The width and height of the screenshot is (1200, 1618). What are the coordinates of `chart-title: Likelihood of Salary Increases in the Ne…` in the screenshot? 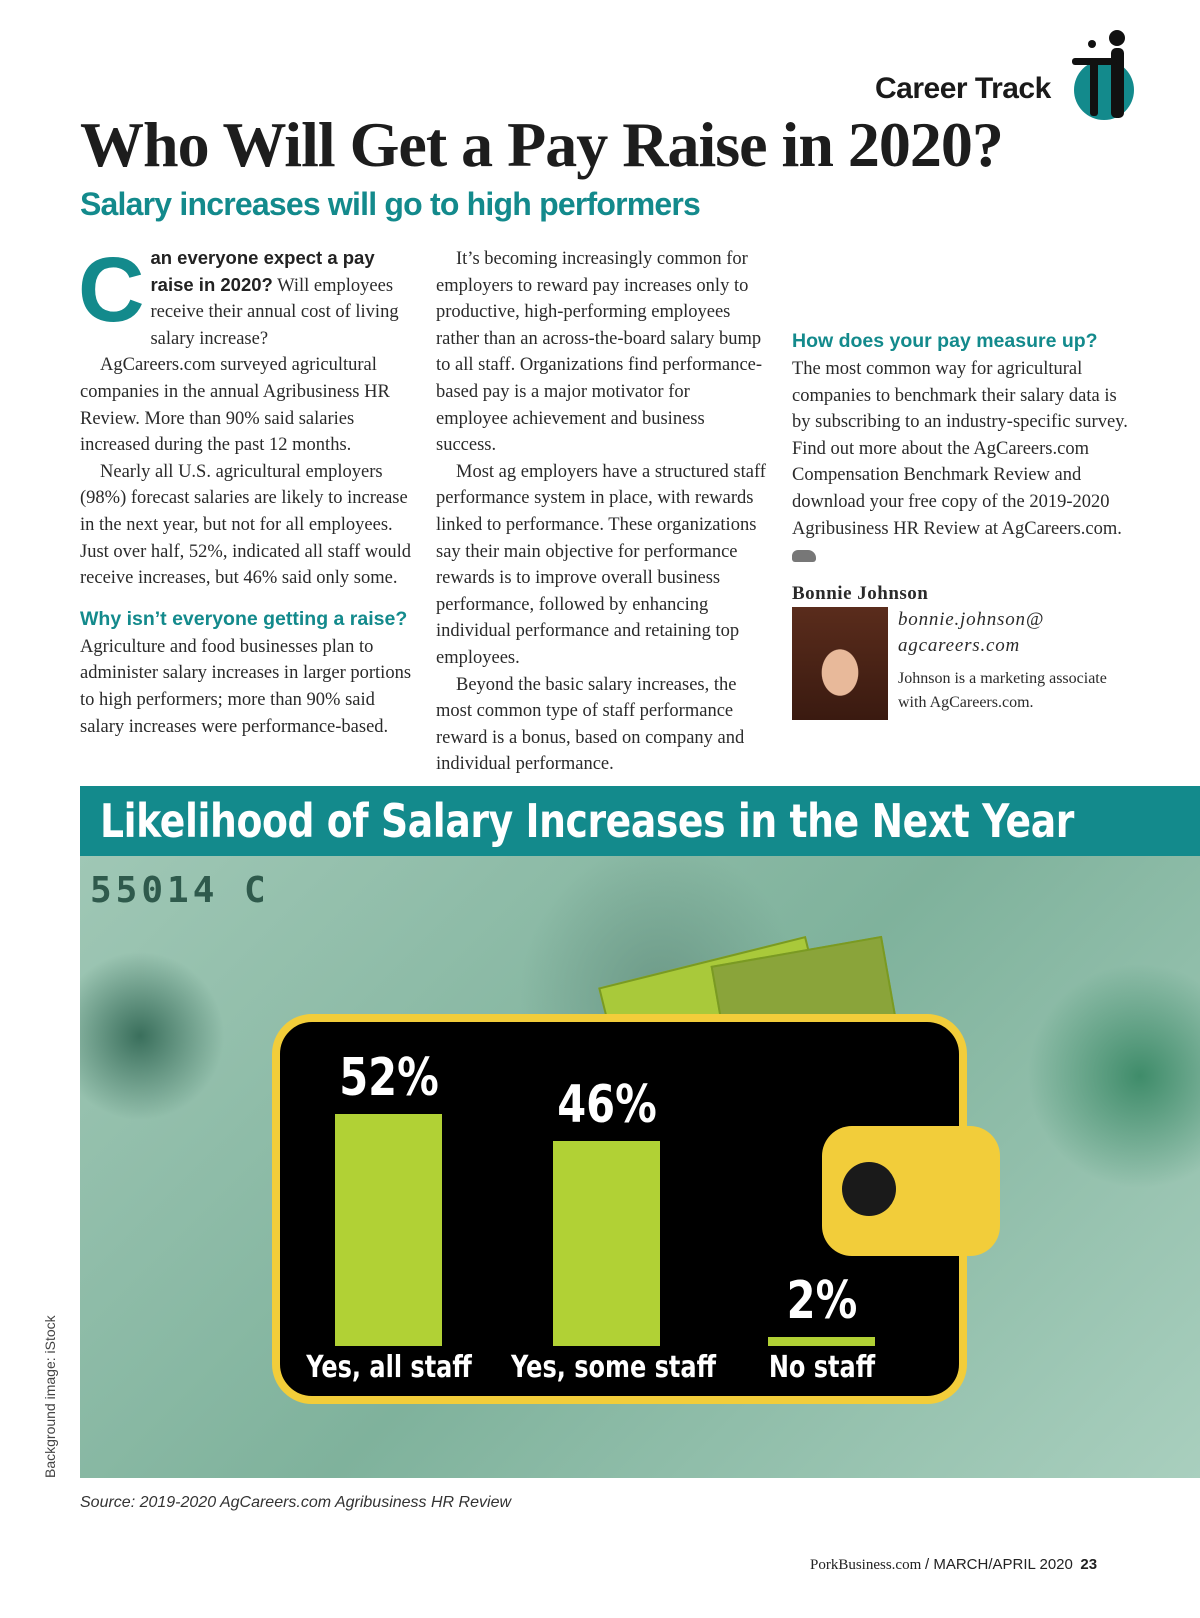 It's located at (587, 821).